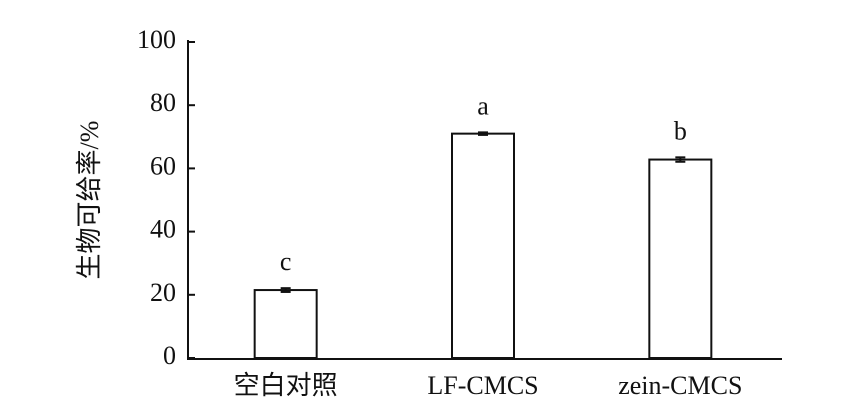  Describe the element at coordinates (680, 130) in the screenshot. I see `significance-letter: b` at that location.